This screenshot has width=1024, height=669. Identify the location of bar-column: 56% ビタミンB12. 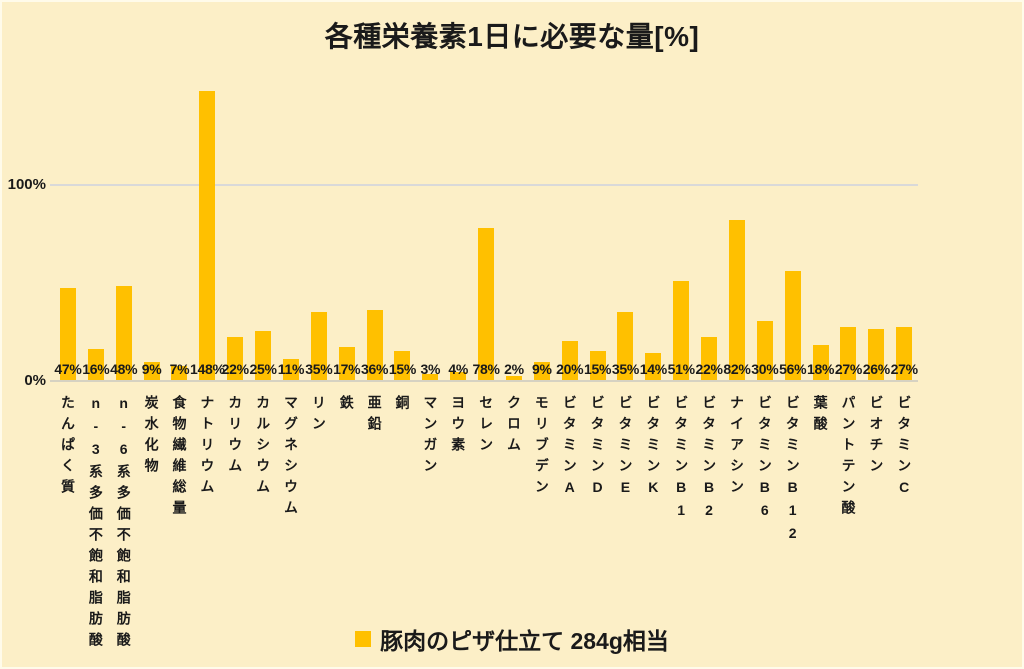
(793, 366).